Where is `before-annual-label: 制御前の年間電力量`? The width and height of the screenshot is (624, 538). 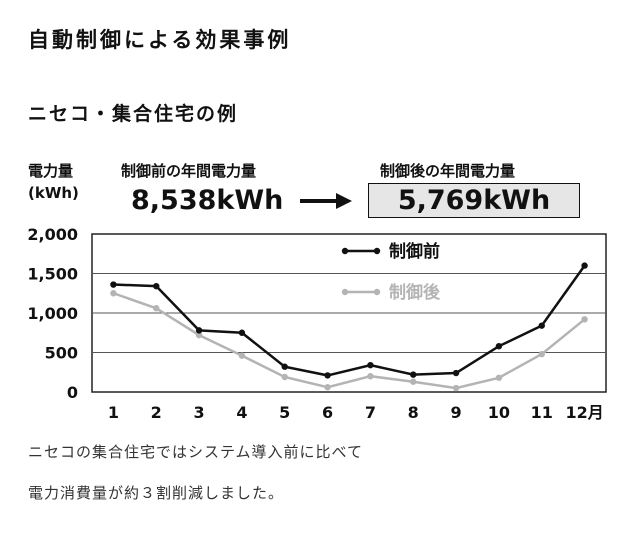
before-annual-label: 制御前の年間電力量 is located at coordinates (189, 171).